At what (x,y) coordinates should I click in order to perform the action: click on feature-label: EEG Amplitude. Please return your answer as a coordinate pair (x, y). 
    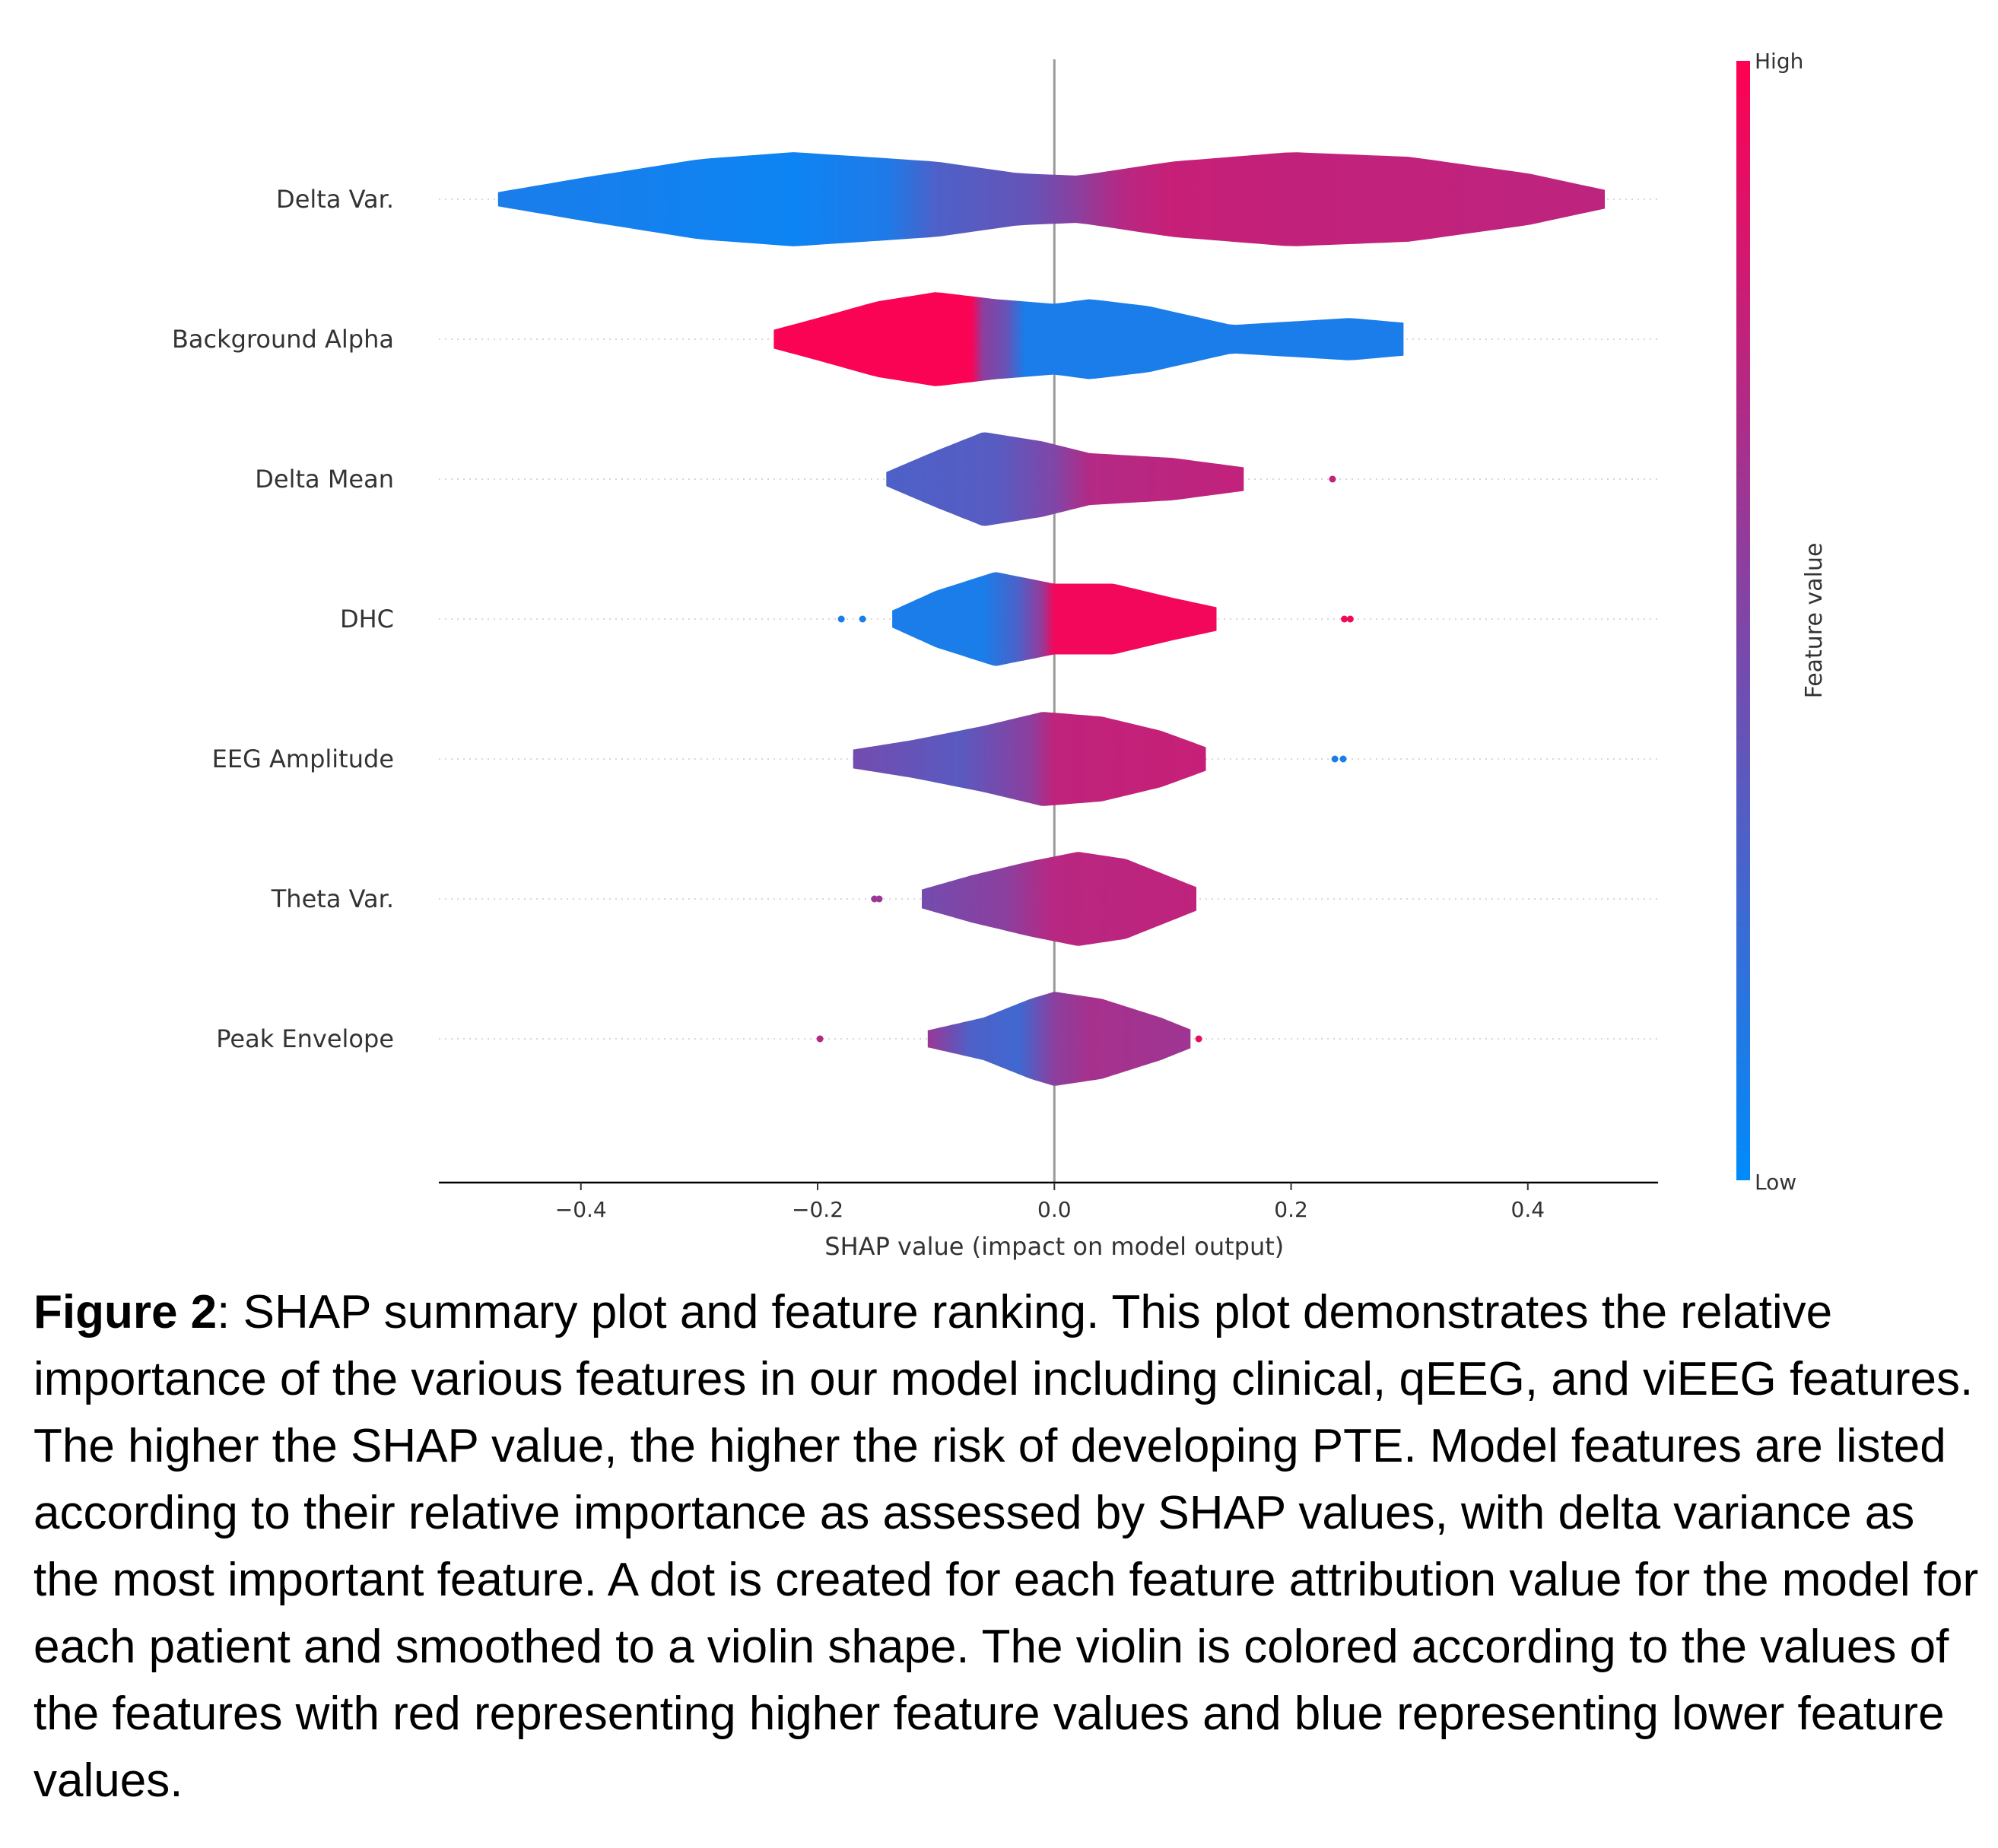
    Looking at the image, I should click on (303, 759).